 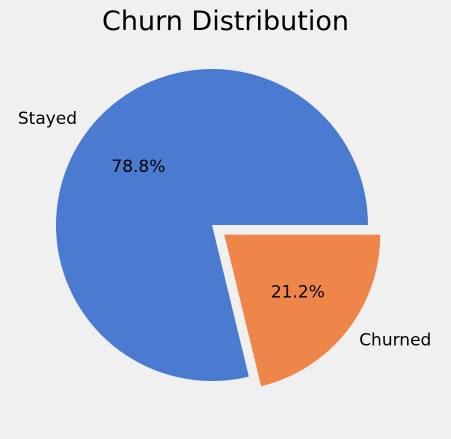 What do you see at coordinates (225, 21) in the screenshot?
I see `chart-title: Churn Distribution` at bounding box center [225, 21].